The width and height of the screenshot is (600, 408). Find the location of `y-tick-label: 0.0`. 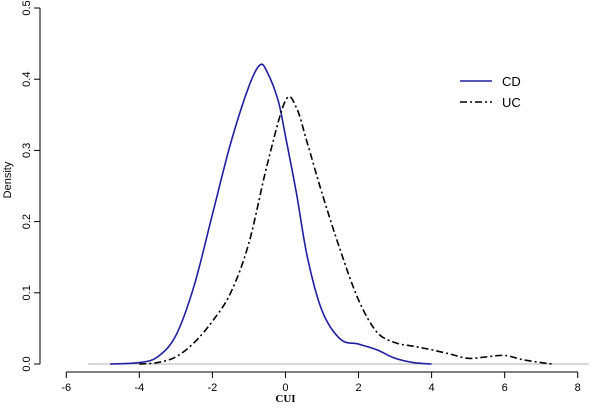

y-tick-label: 0.0 is located at coordinates (27, 363).